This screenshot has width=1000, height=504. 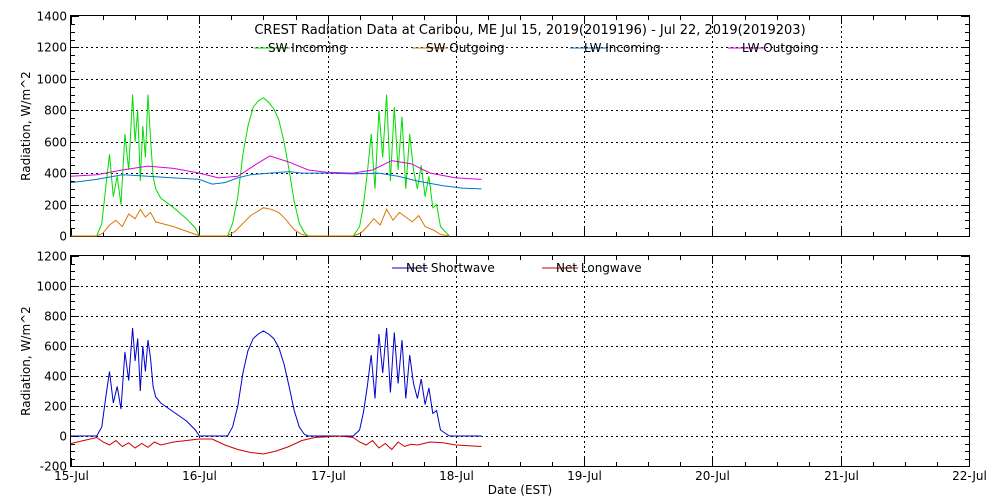 I want to click on series-line-lw-outgoing, so click(x=276, y=167).